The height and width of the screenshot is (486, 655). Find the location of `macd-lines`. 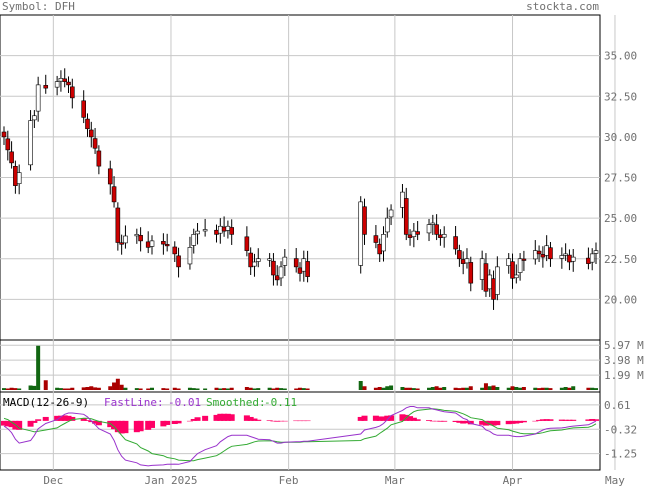

macd-lines is located at coordinates (300, 436).